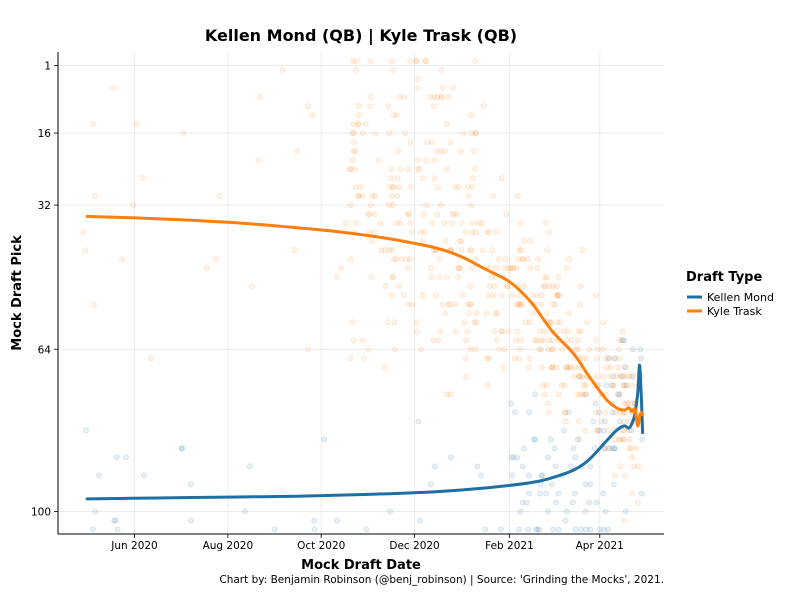  Describe the element at coordinates (45, 134) in the screenshot. I see `y-tick-label: 16` at that location.